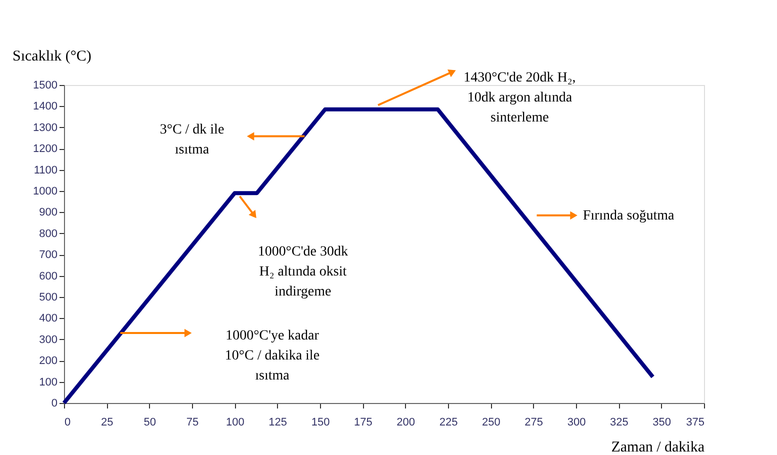 This screenshot has height=455, width=777. I want to click on annotation: 1000°C'de 30dk H₂ altında oksit indirgeme, so click(303, 272).